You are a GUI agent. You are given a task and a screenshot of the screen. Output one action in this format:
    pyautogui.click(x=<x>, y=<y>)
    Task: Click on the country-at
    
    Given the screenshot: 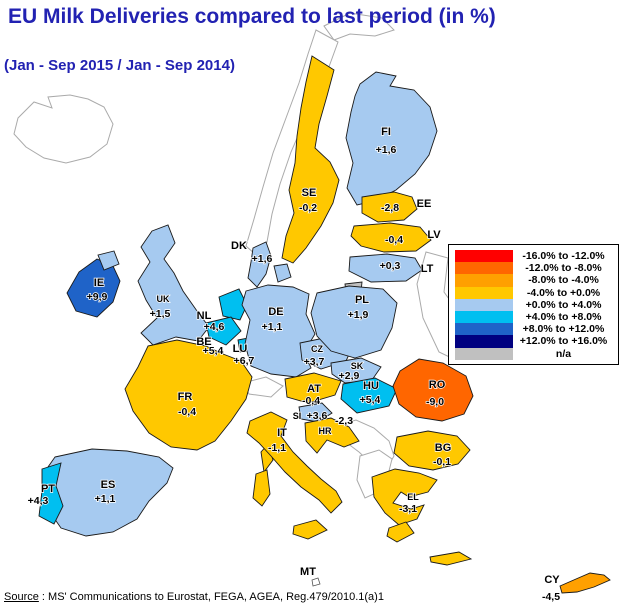 What is the action you would take?
    pyautogui.click(x=313, y=388)
    